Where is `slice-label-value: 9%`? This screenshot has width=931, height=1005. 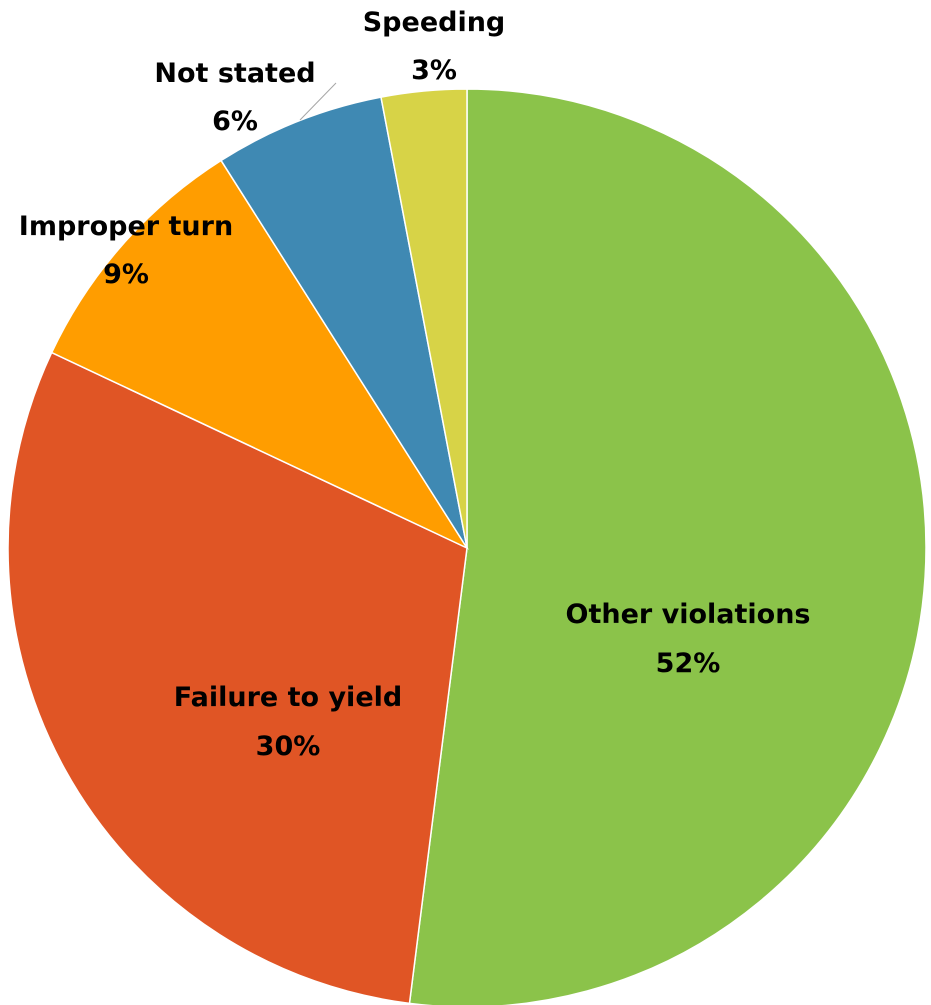
slice-label-value: 9% is located at coordinates (126, 274).